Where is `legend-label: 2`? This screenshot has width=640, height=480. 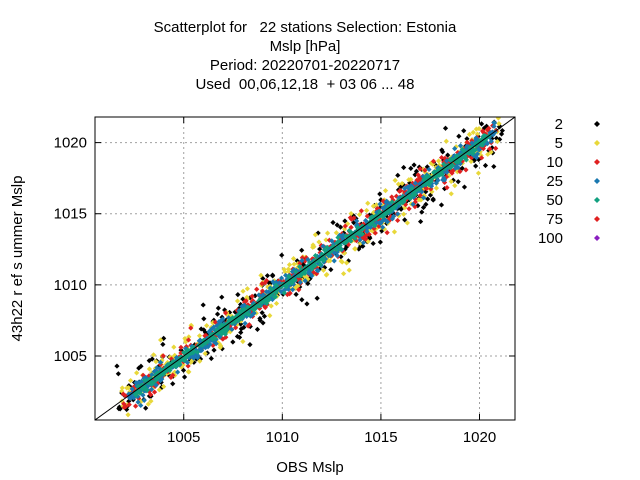 legend-label: 2 is located at coordinates (559, 124).